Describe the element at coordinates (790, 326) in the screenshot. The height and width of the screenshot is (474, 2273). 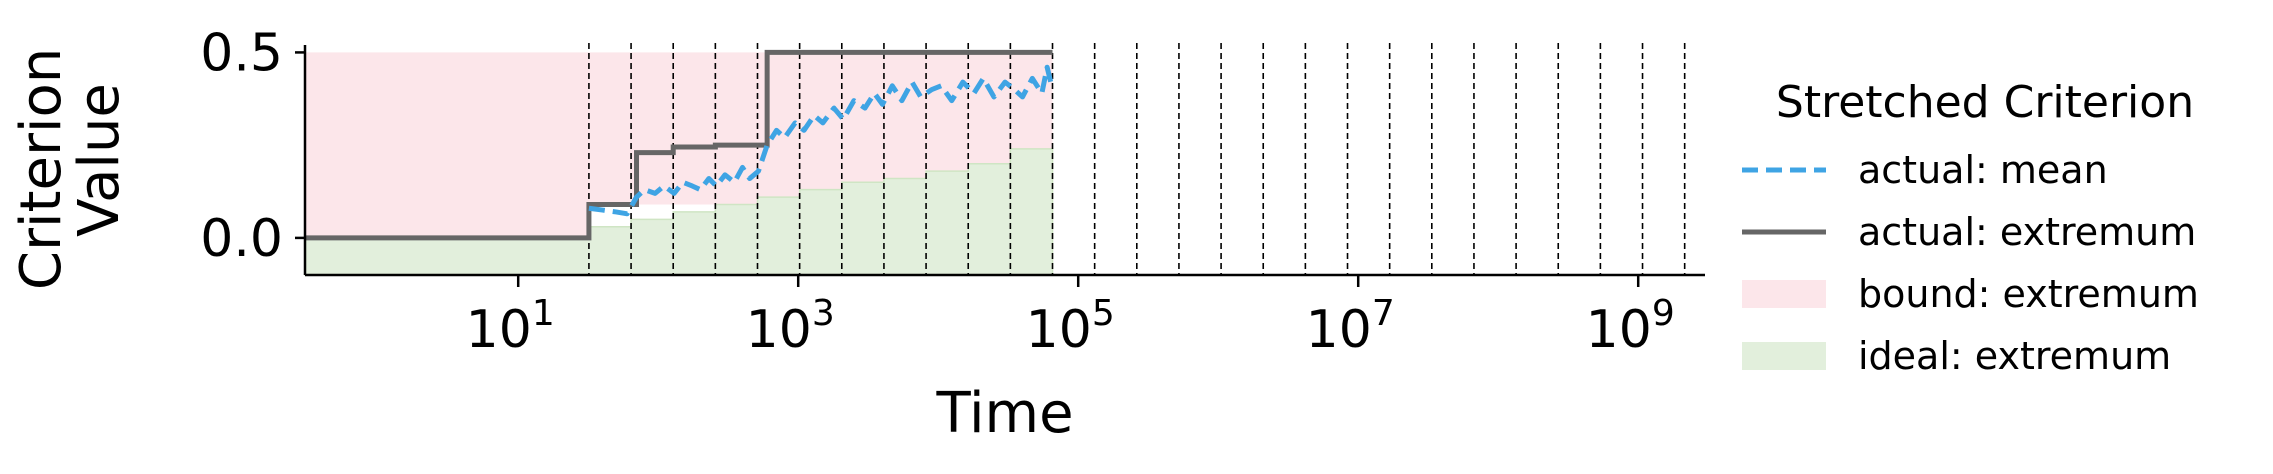
I see `x-tick-label: 10³` at that location.